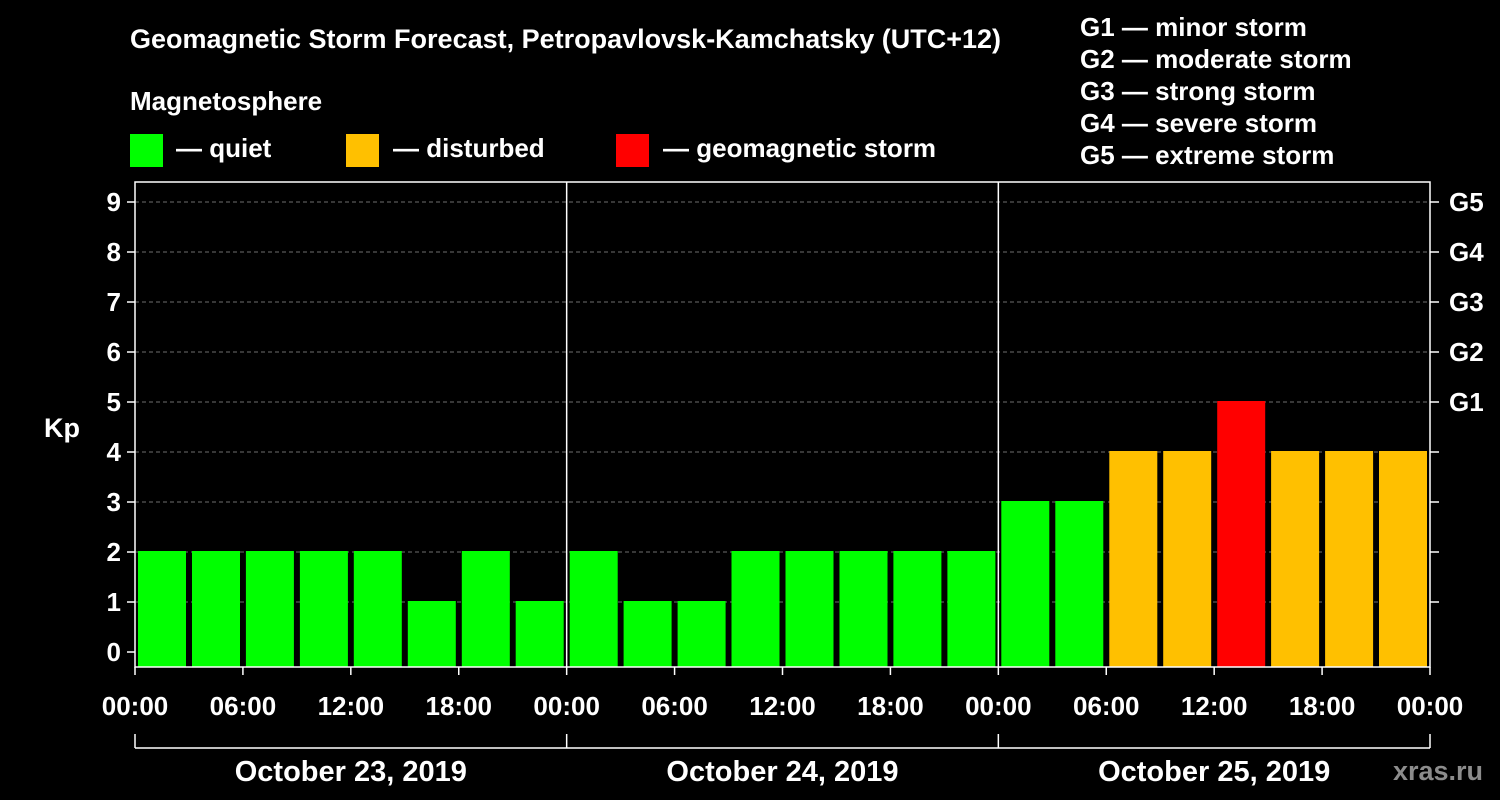 This screenshot has width=1500, height=800. What do you see at coordinates (1466, 202) in the screenshot?
I see `right-axis-label-g5: G5` at bounding box center [1466, 202].